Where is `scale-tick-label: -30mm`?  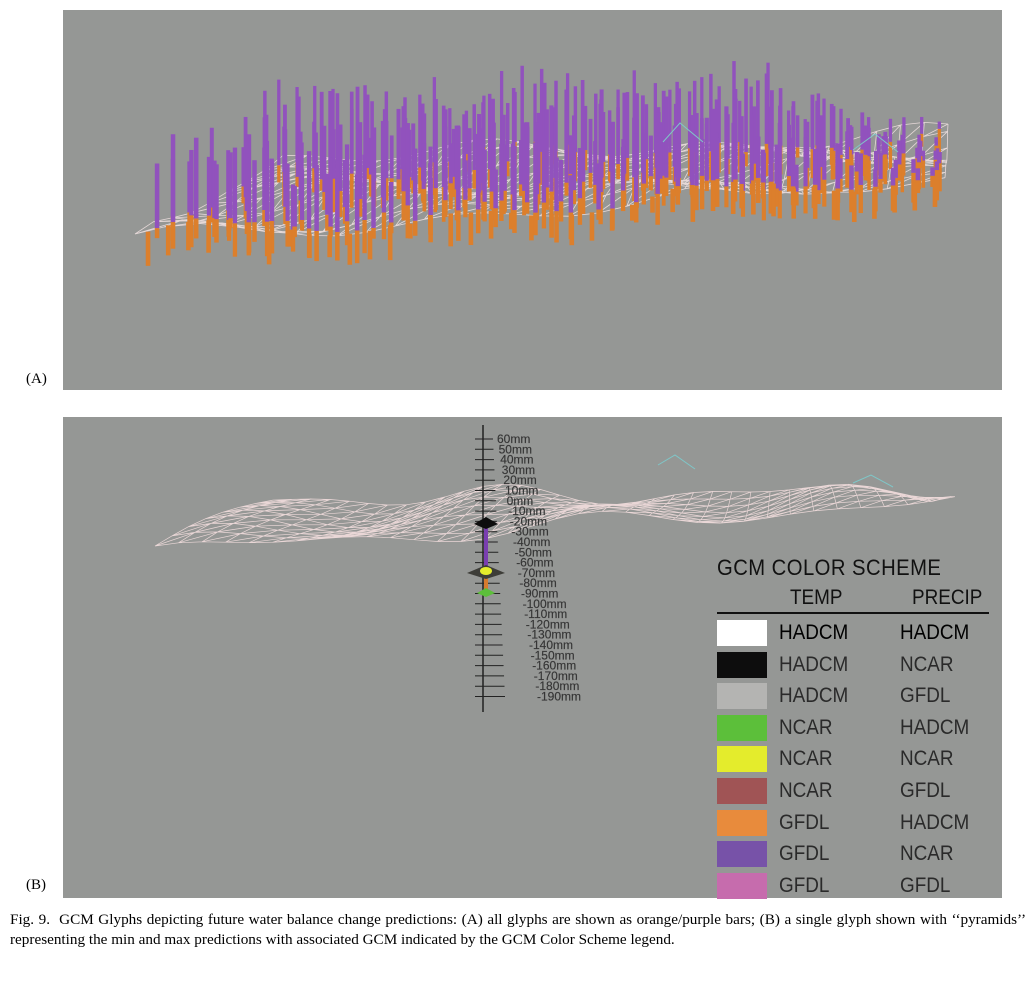
scale-tick-label: -30mm is located at coordinates (529, 532).